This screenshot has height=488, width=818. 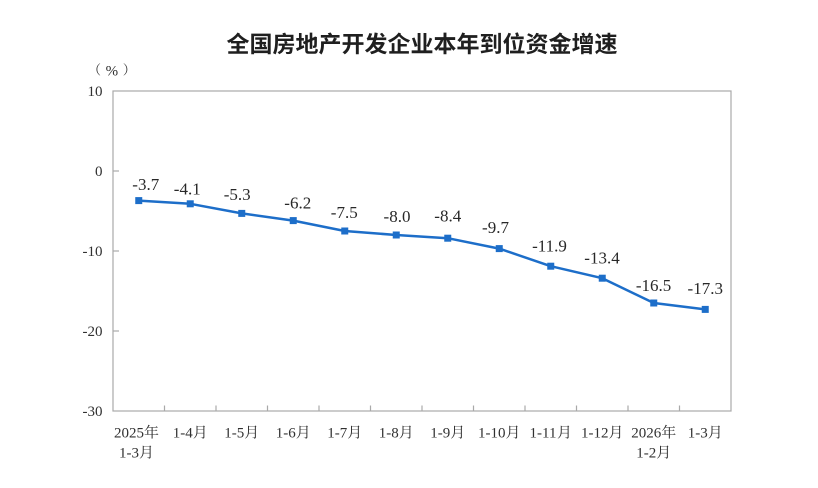 What do you see at coordinates (543, 434) in the screenshot?
I see `svg-text: 1-11` at bounding box center [543, 434].